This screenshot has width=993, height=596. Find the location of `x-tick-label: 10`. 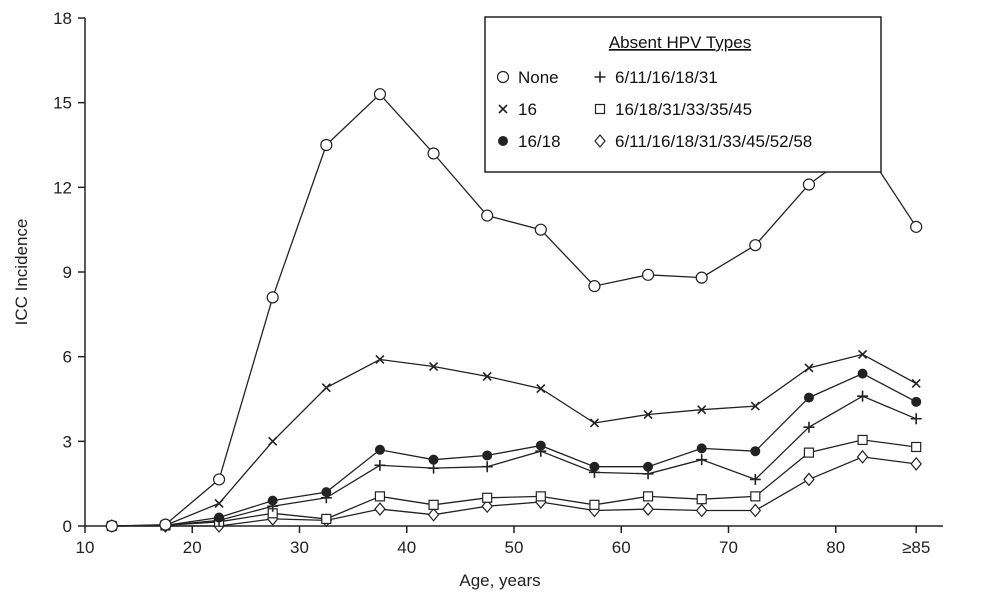

x-tick-label: 10 is located at coordinates (85, 547).